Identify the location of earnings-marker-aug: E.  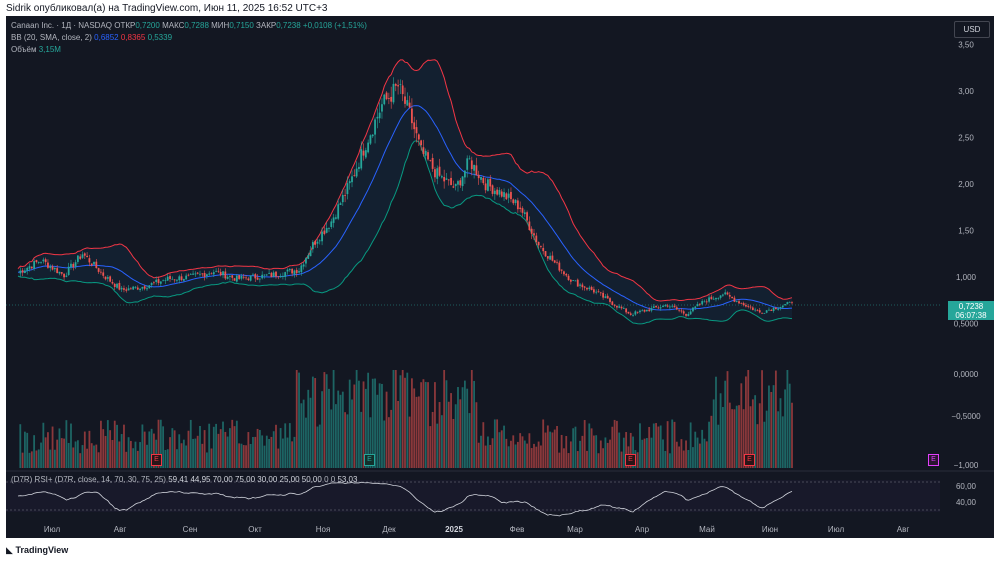
(156, 460).